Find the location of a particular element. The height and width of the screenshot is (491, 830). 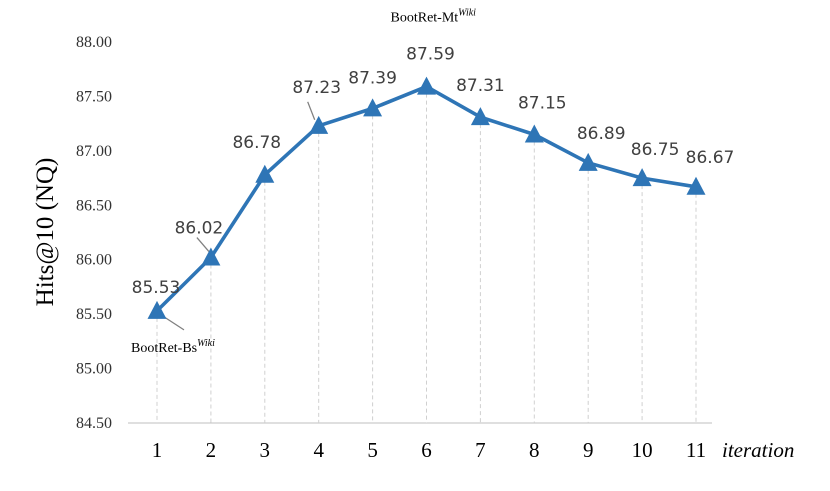

annotation-label: BootRet-BsWiki is located at coordinates (173, 347).